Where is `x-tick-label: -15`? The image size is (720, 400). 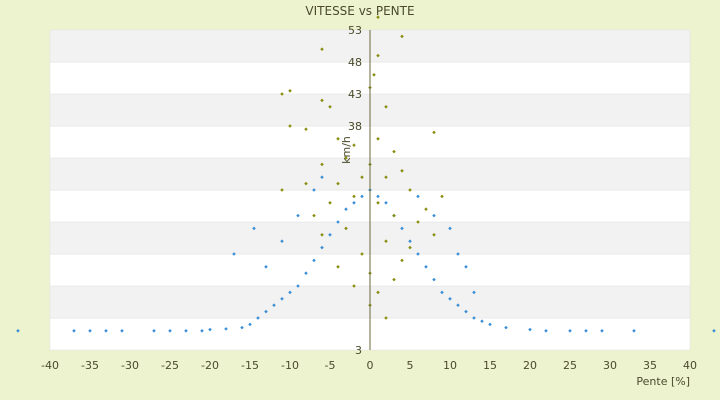 x-tick-label: -15 is located at coordinates (250, 365).